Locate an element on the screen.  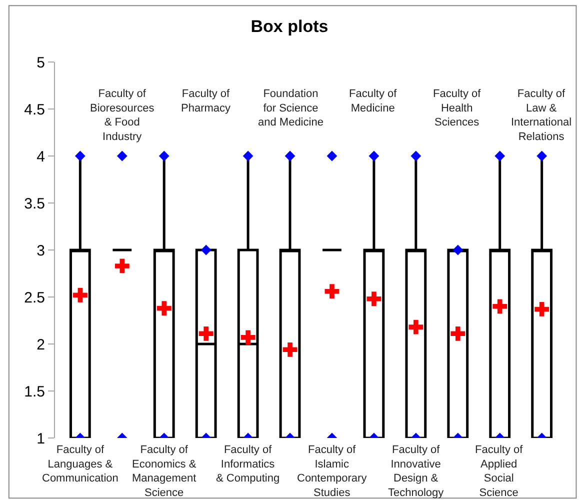
x-tick-label: Faculty of Economics & Management Science is located at coordinates (164, 471).